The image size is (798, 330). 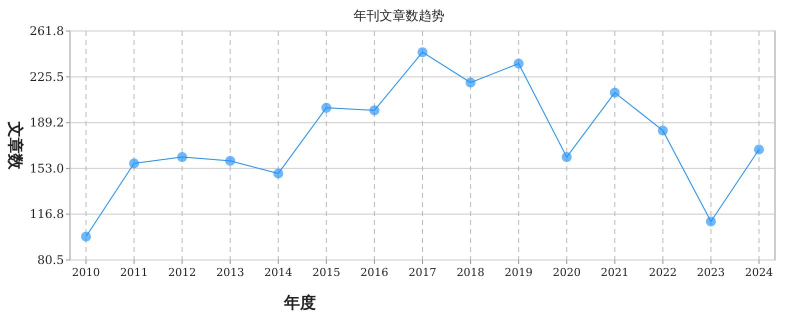 What do you see at coordinates (710, 272) in the screenshot?
I see `x-tick-label: 2023` at bounding box center [710, 272].